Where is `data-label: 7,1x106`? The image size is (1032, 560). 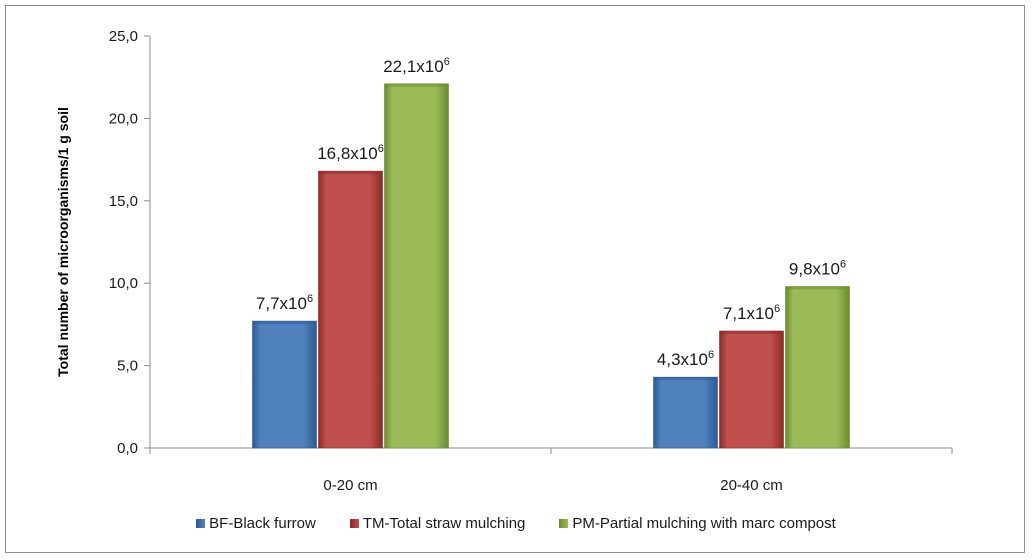 data-label: 7,1x106 is located at coordinates (751, 313).